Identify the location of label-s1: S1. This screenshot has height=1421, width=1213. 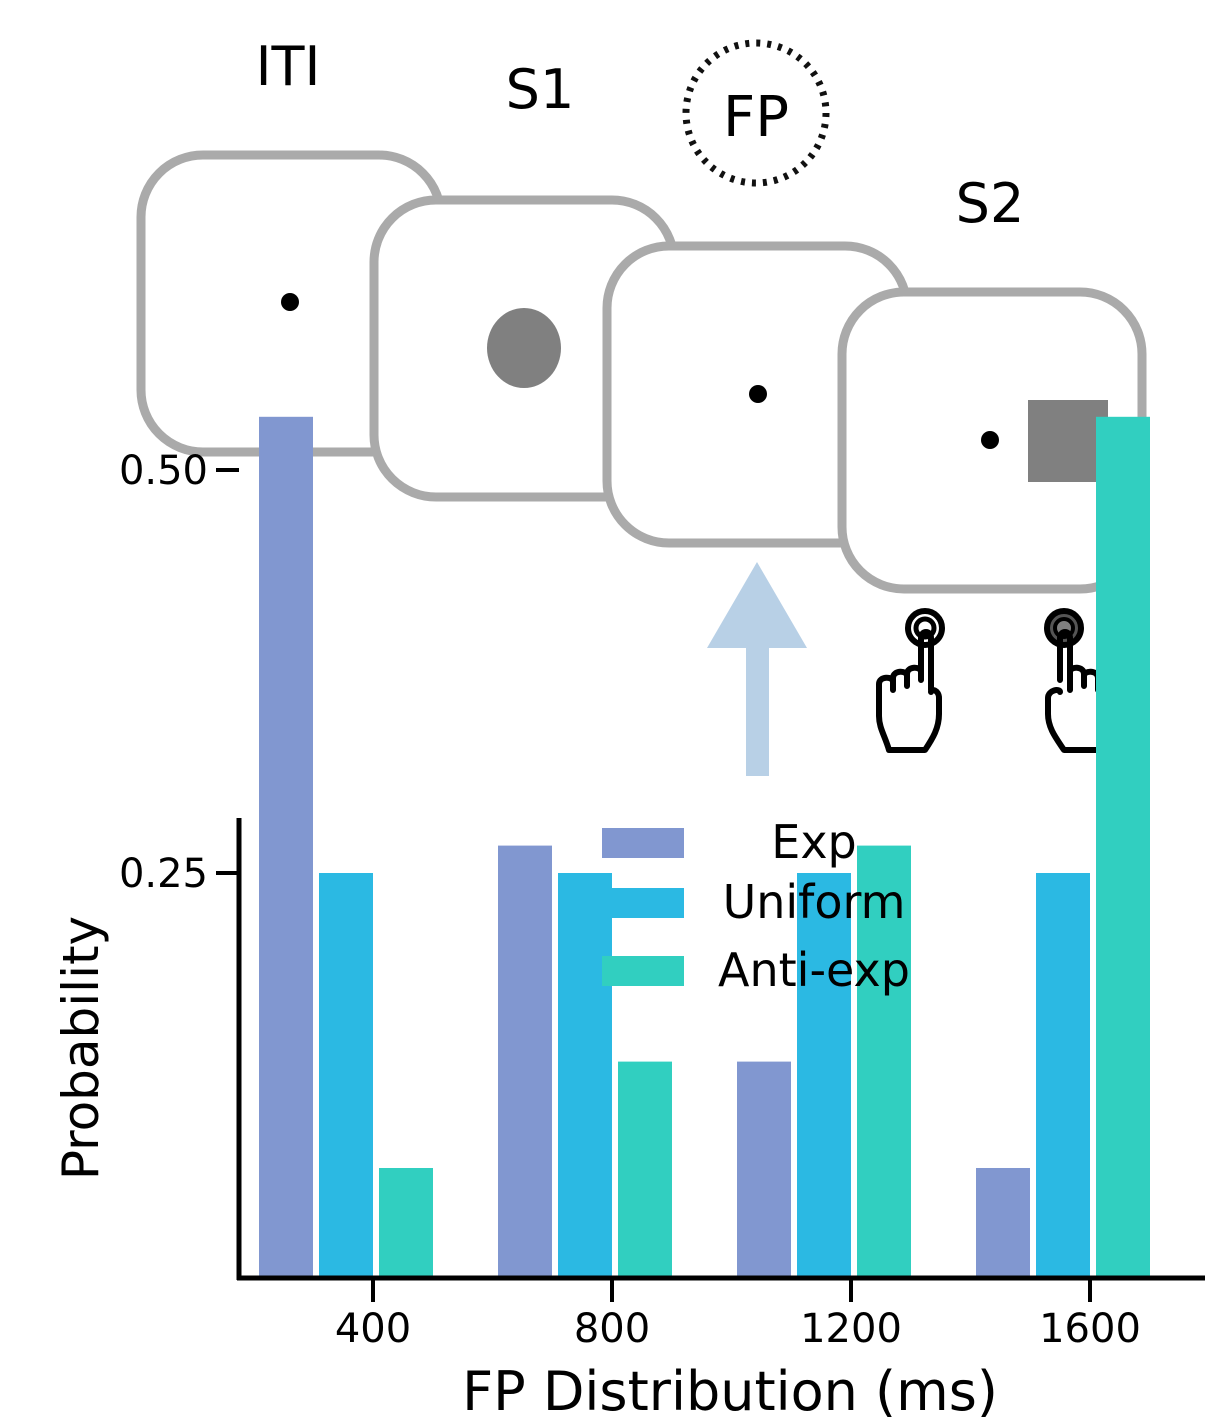
(540, 89).